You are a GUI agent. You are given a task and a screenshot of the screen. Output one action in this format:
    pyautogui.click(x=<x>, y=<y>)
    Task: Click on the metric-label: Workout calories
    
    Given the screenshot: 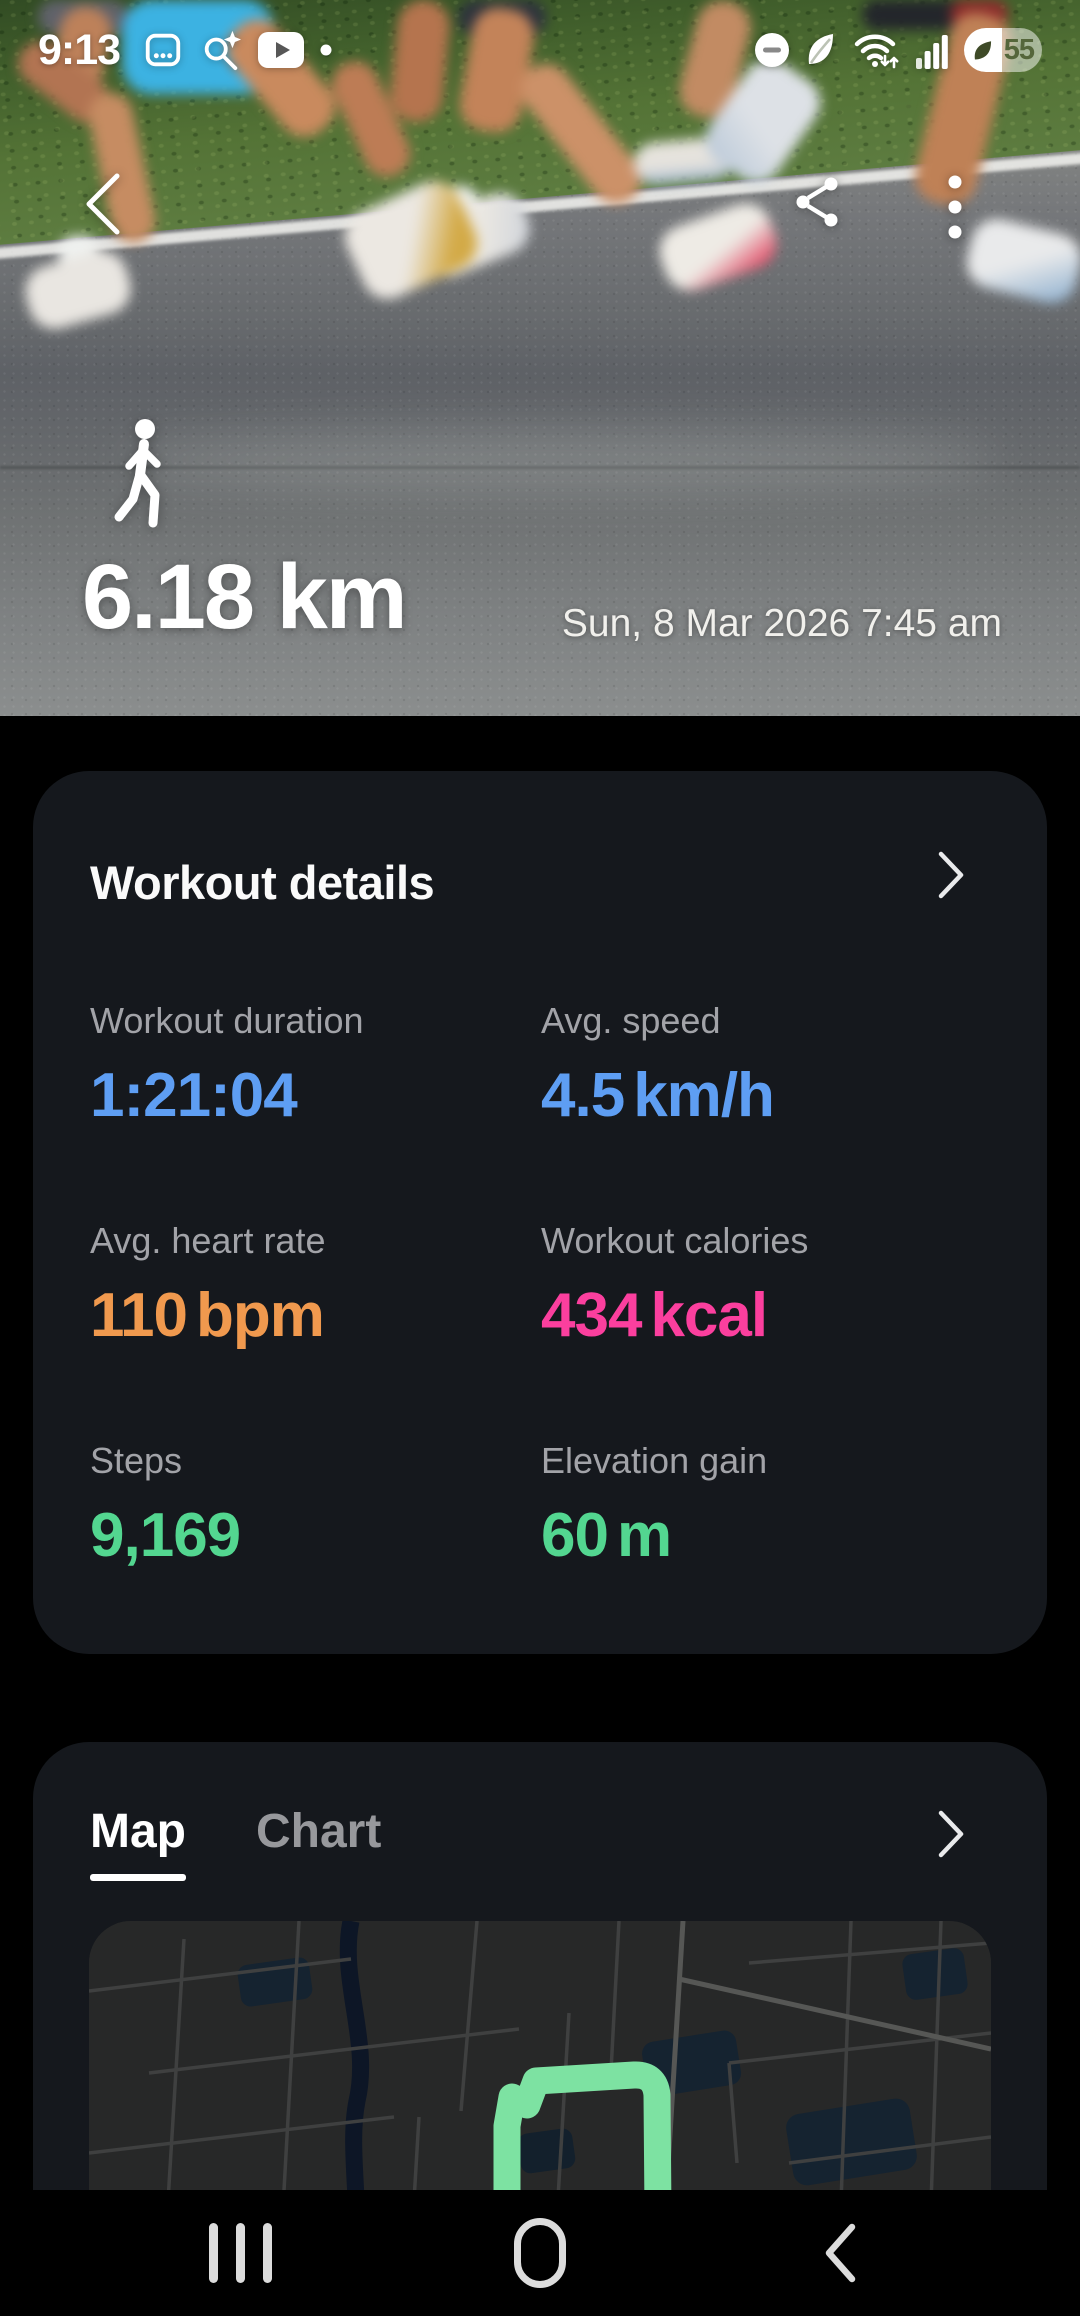 What is the action you would take?
    pyautogui.click(x=675, y=1240)
    